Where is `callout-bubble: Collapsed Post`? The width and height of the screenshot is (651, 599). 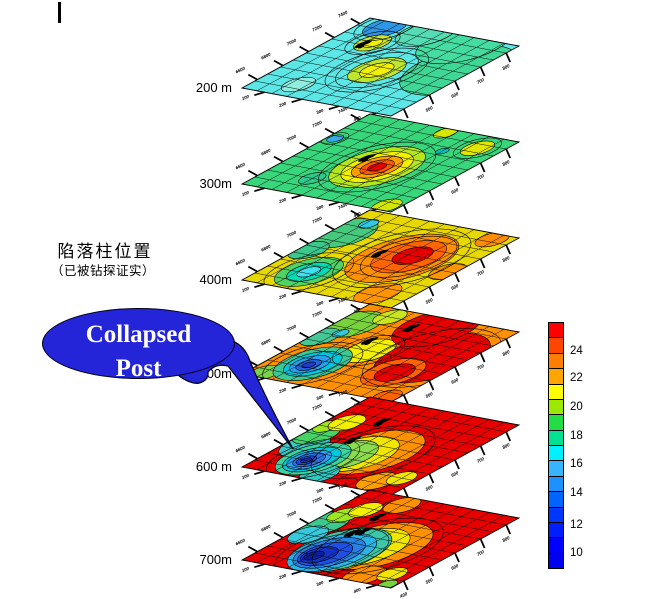 callout-bubble: Collapsed Post is located at coordinates (138, 343).